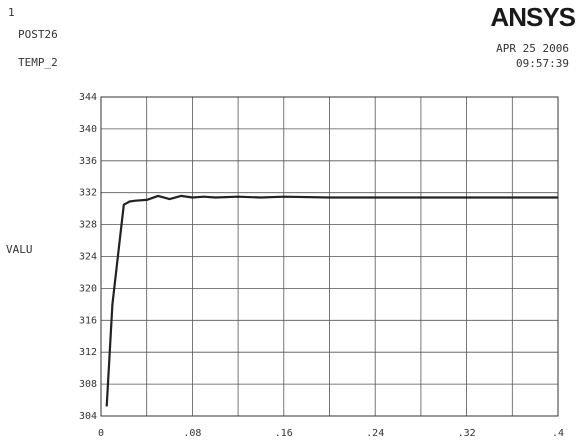 The width and height of the screenshot is (581, 441). What do you see at coordinates (19, 249) in the screenshot?
I see `y-axis-label: VALU` at bounding box center [19, 249].